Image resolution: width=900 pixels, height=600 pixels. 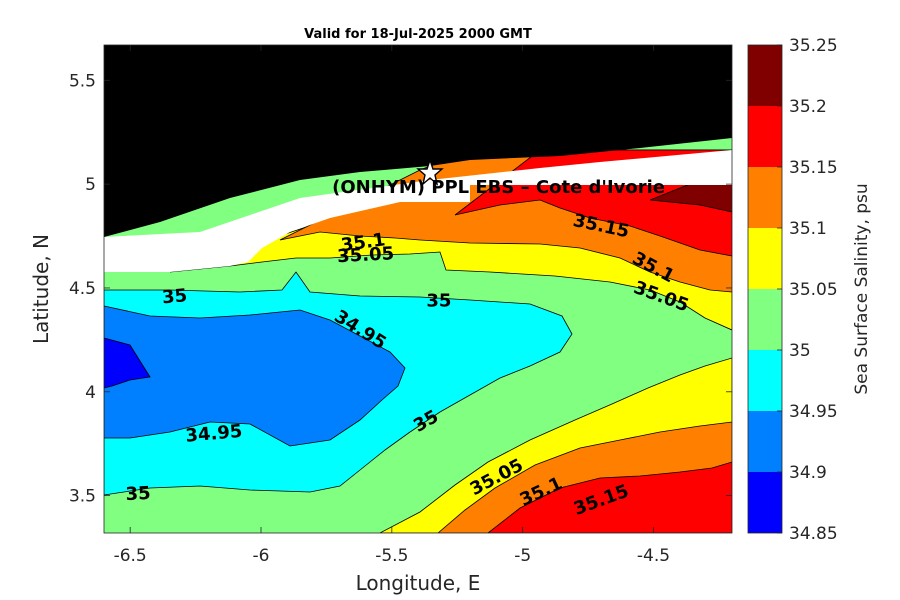 I want to click on band-35.15-35.2-south, so click(x=609, y=497).